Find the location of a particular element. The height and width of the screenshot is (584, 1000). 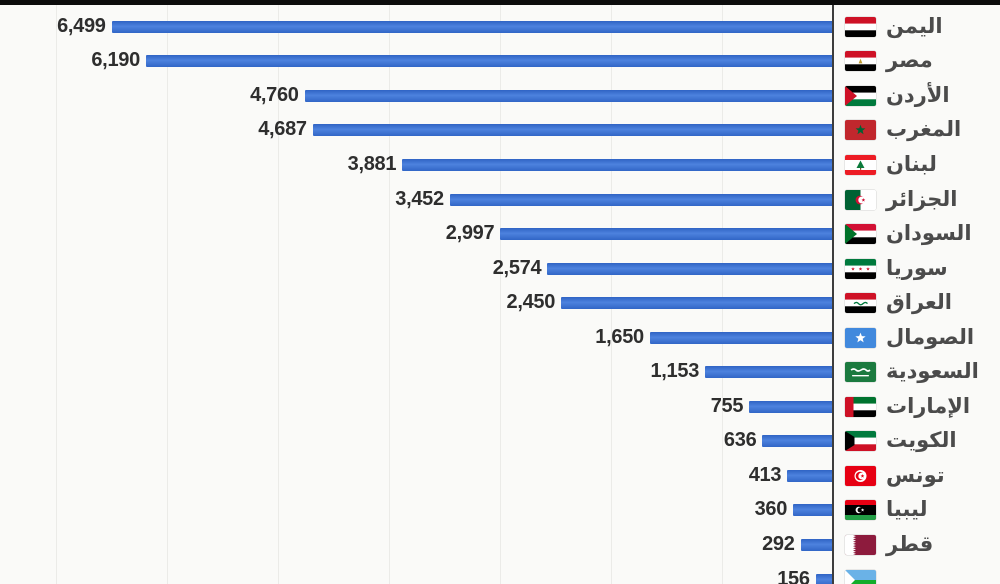

bar-row: 636 الكويت is located at coordinates (500, 441).